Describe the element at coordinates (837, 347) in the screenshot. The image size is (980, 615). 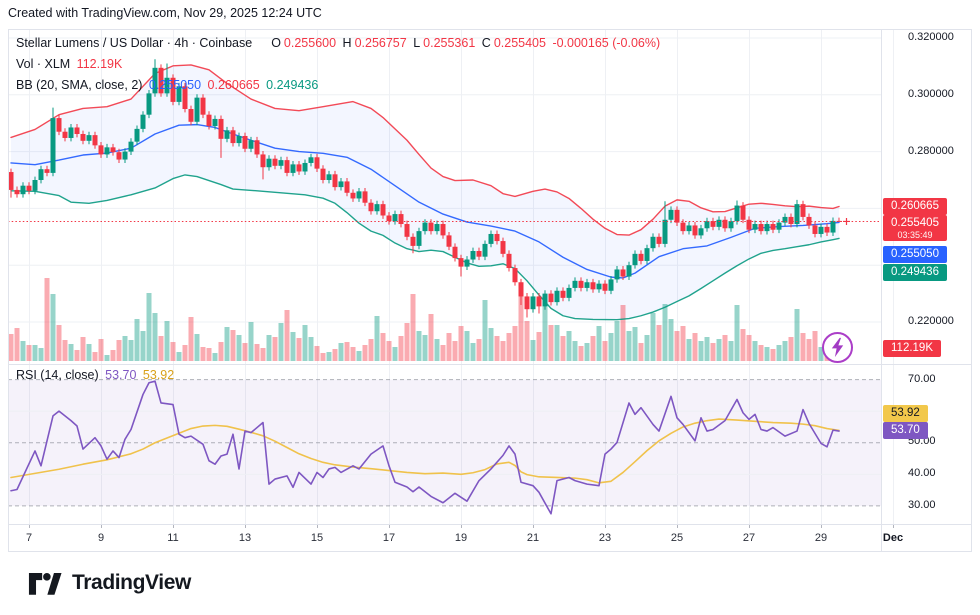
I see `flash-boost-button` at that location.